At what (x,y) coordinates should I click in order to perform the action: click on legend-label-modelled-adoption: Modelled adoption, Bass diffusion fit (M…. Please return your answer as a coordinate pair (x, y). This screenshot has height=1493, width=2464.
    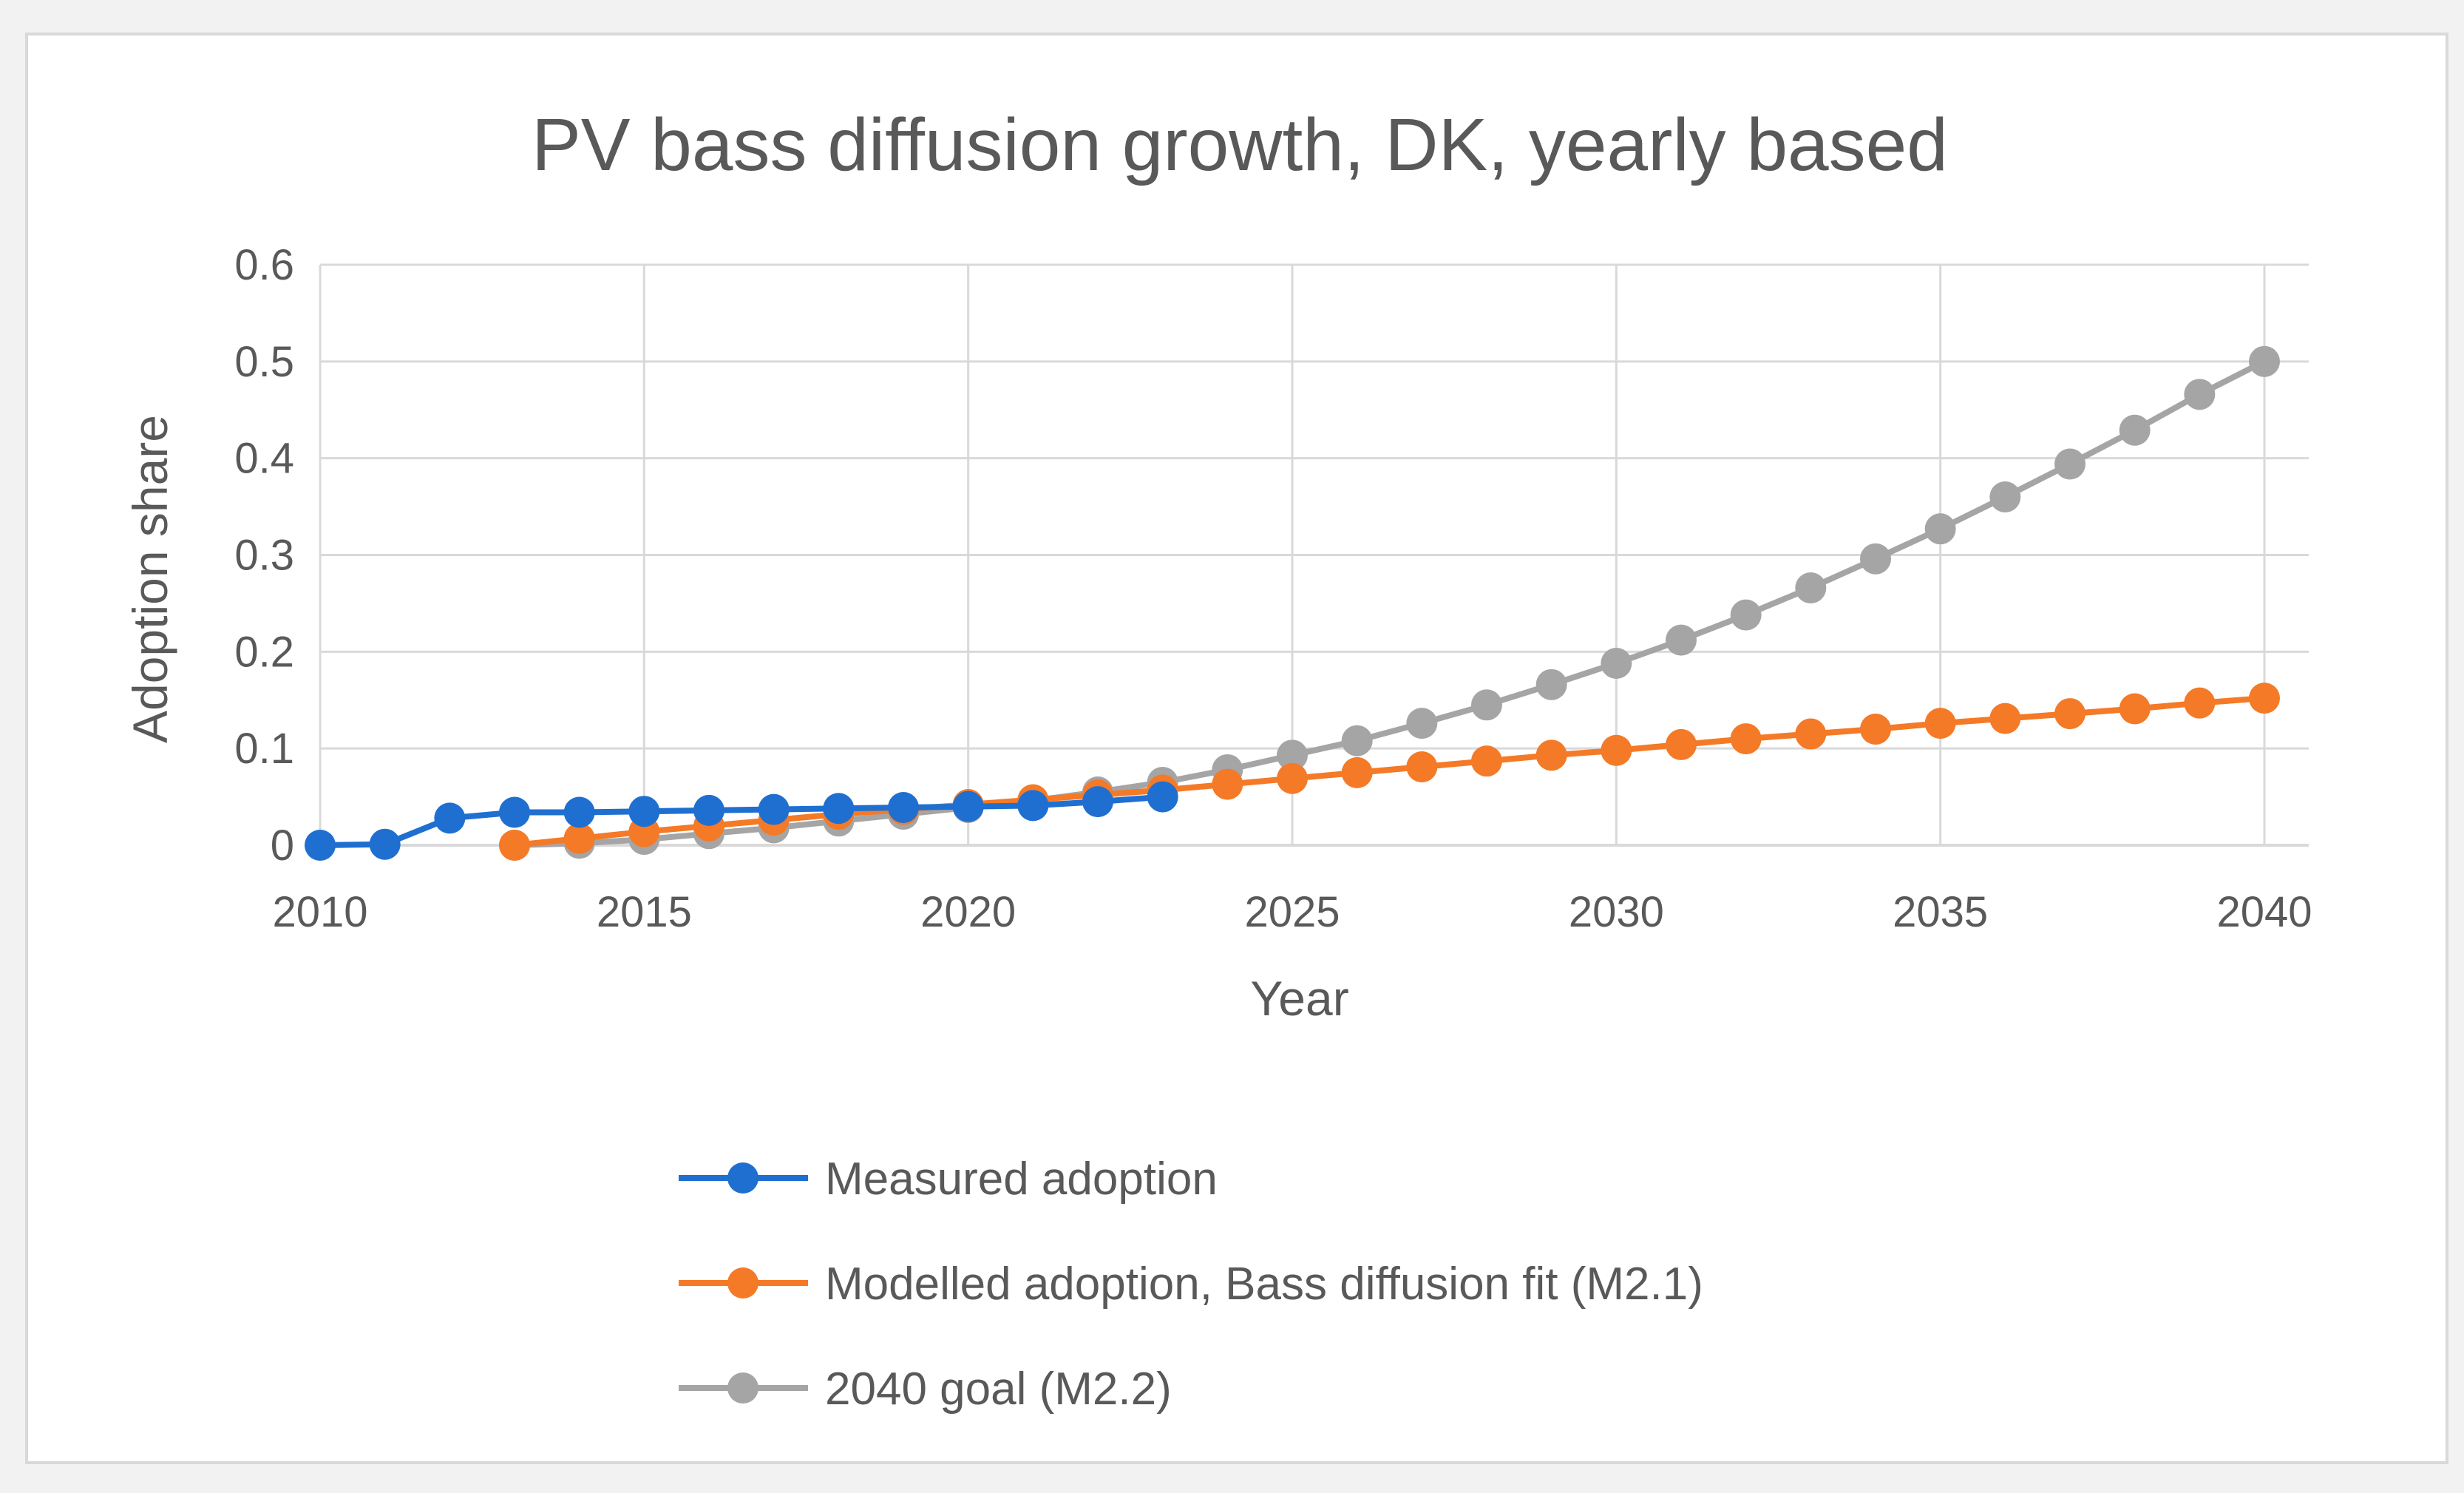
    Looking at the image, I should click on (1264, 1284).